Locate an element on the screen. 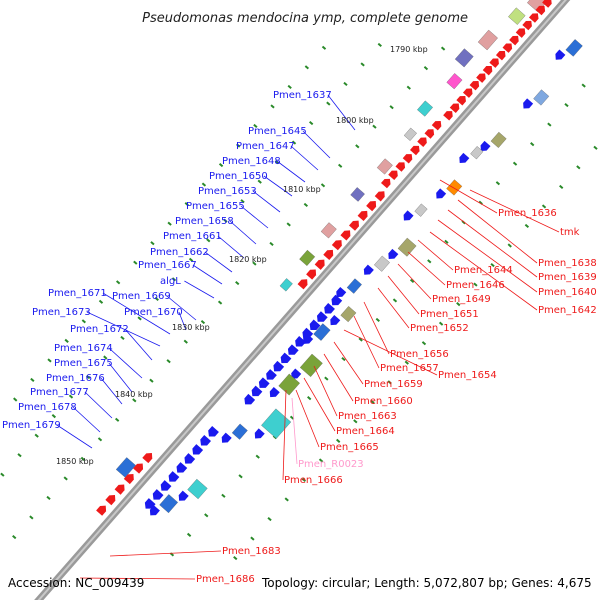  gene-label-forward: Pmen_1662 is located at coordinates (179, 252).